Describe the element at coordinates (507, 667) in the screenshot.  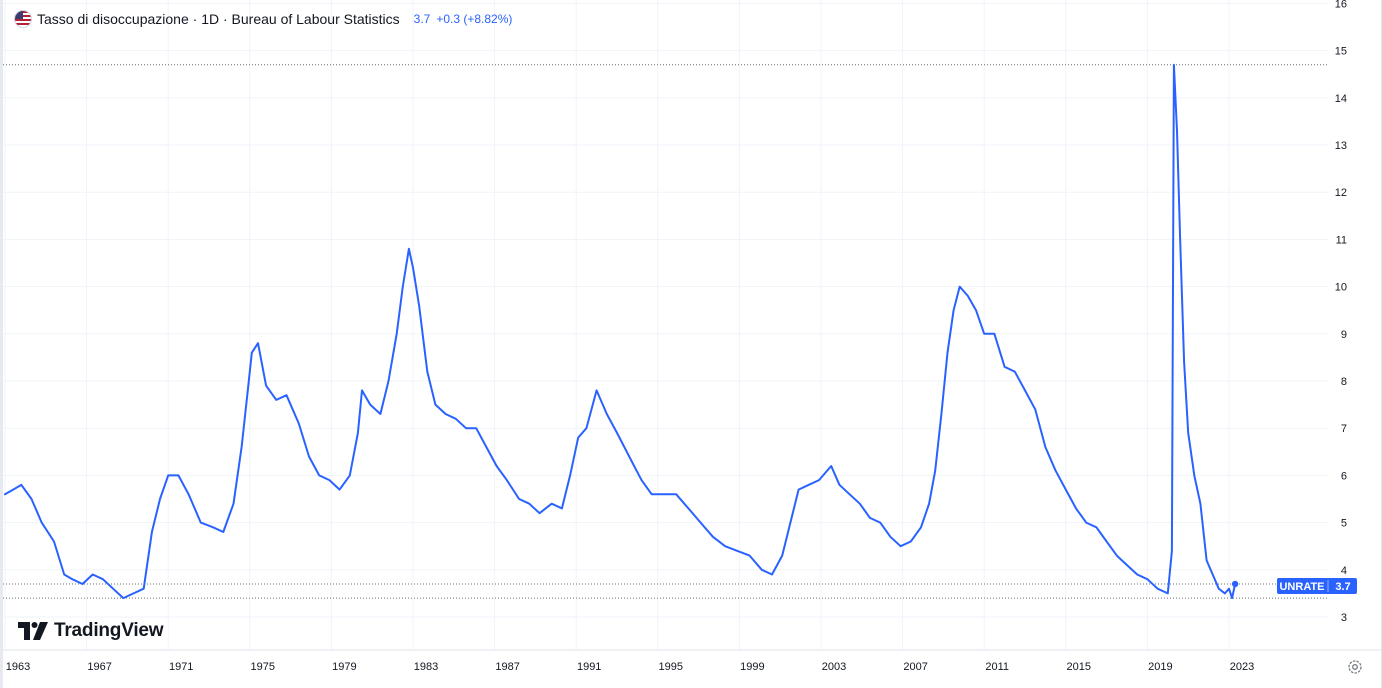
I see `x-tick-label: 1987` at that location.